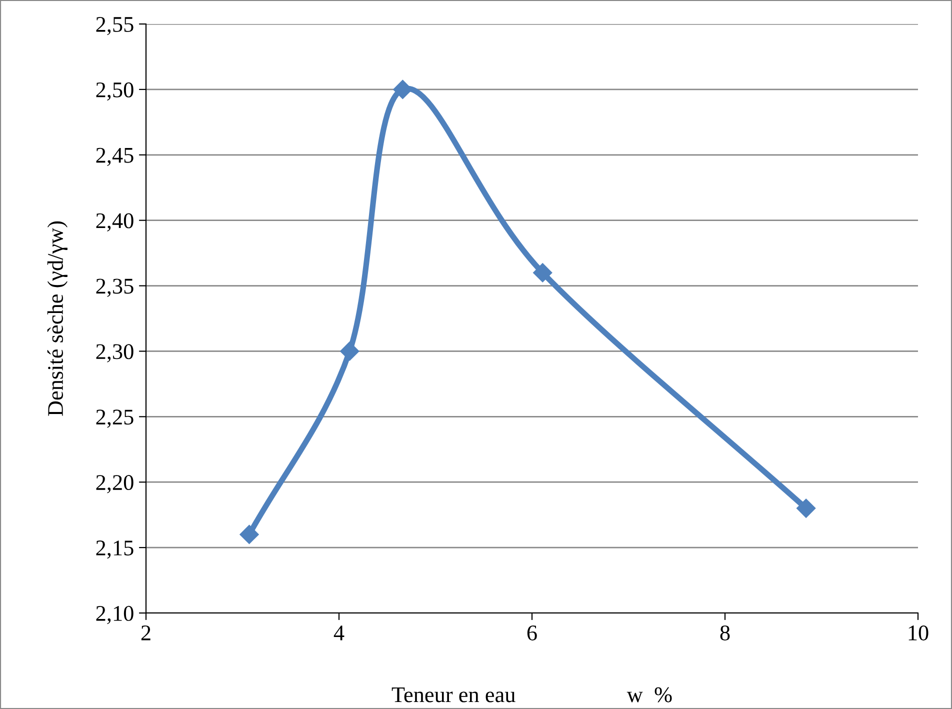 This screenshot has height=709, width=952. Describe the element at coordinates (145, 633) in the screenshot. I see `x-tick-label: 2` at that location.